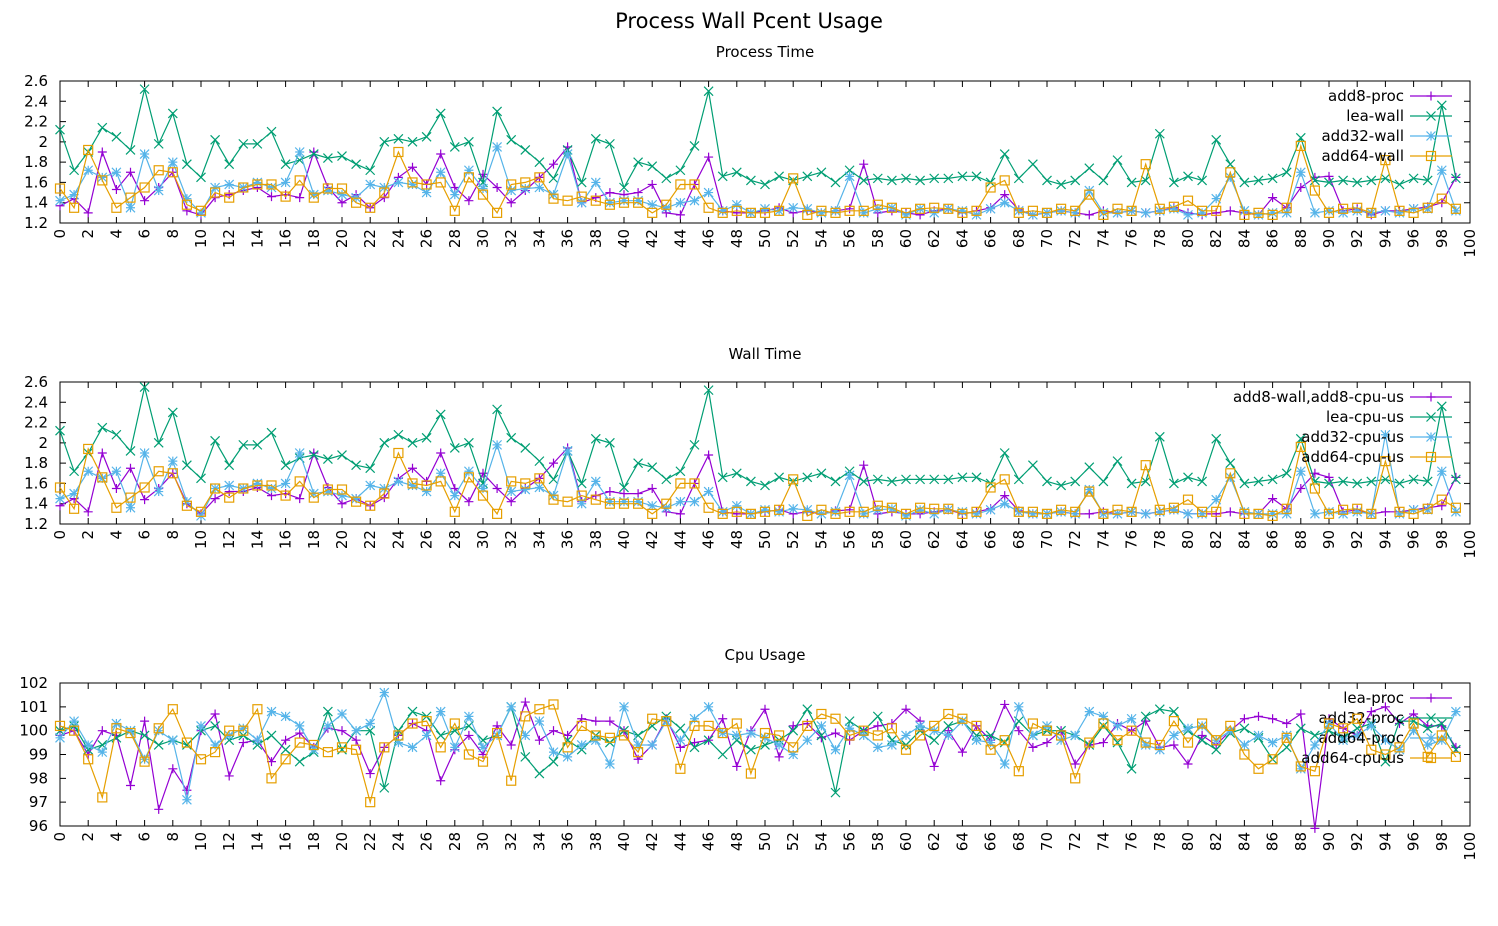  Describe the element at coordinates (342, 841) in the screenshot. I see `x-tick-label: 20` at that location.